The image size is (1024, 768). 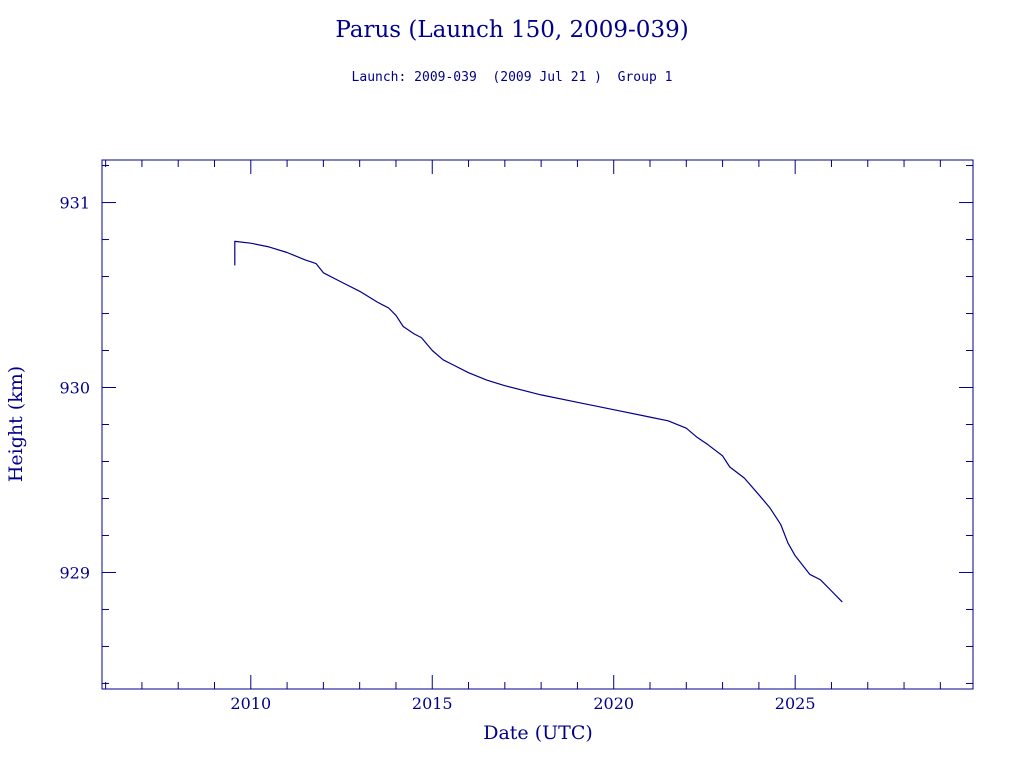 What do you see at coordinates (538, 733) in the screenshot?
I see `x-axis-label: Date (UTC)` at bounding box center [538, 733].